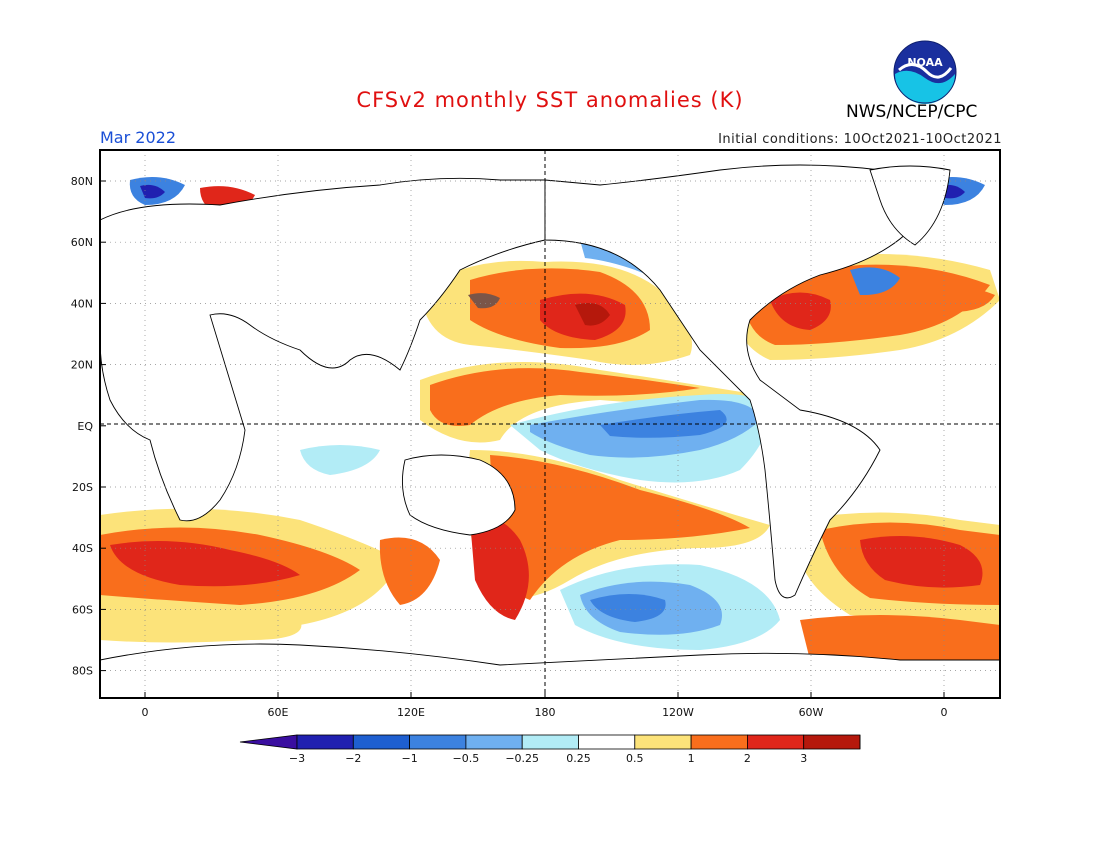 The image size is (1100, 850). Describe the element at coordinates (550, 100) in the screenshot. I see `map-title: CFSv2 monthly SST anomalies (K)` at that location.